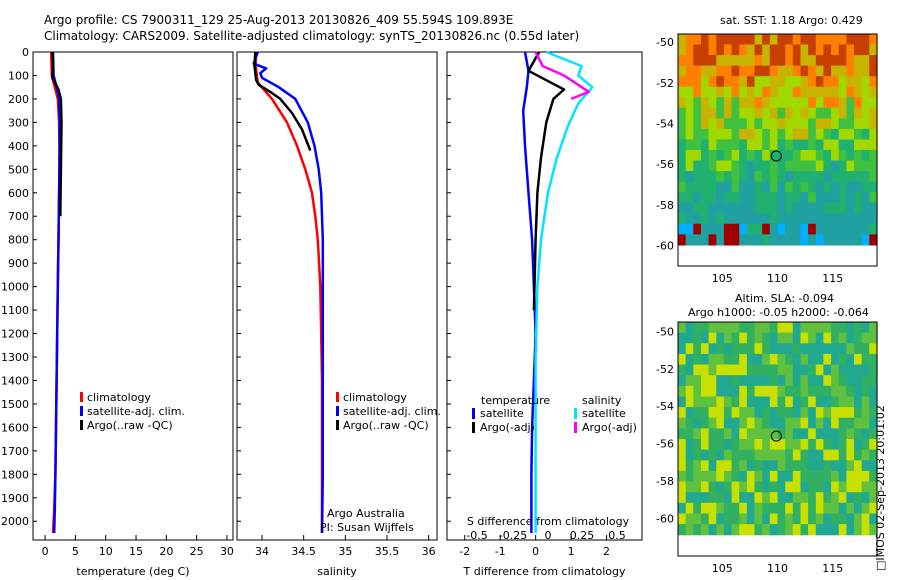 Image resolution: width=900 pixels, height=580 pixels. Describe the element at coordinates (45, 551) in the screenshot. I see `panel-0-xtick-label: 0` at that location.